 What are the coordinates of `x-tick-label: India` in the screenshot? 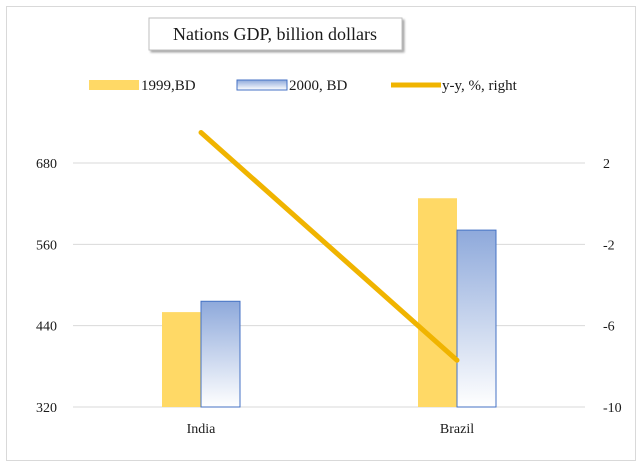 It's located at (202, 429).